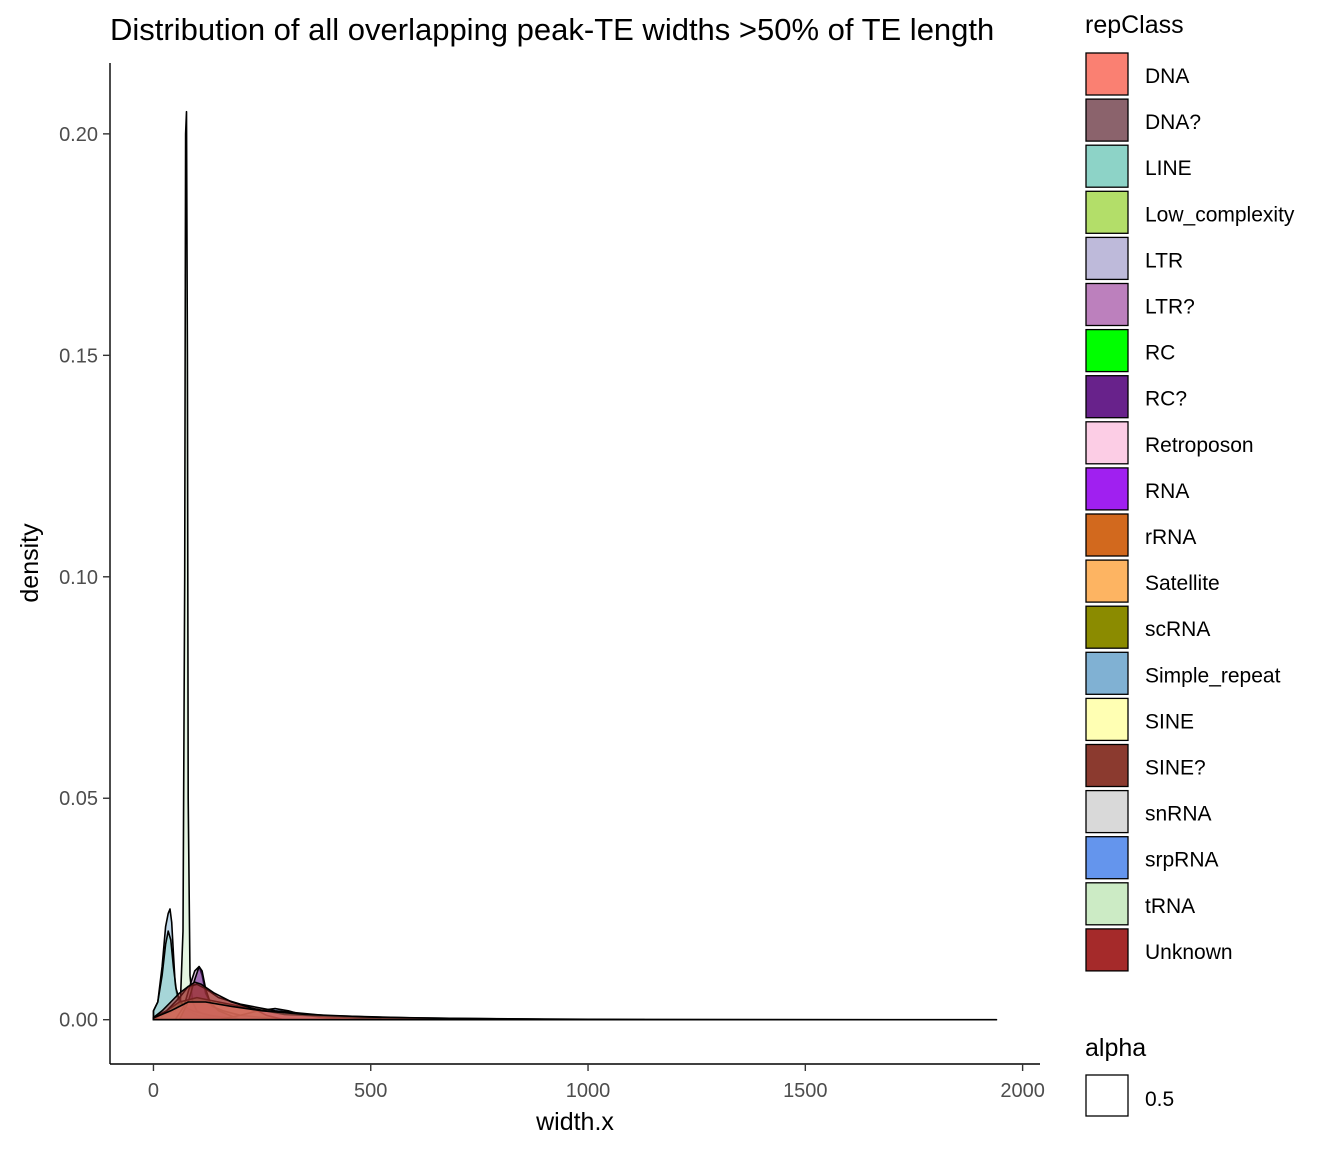  I want to click on legend-label: tRNA, so click(1170, 906).